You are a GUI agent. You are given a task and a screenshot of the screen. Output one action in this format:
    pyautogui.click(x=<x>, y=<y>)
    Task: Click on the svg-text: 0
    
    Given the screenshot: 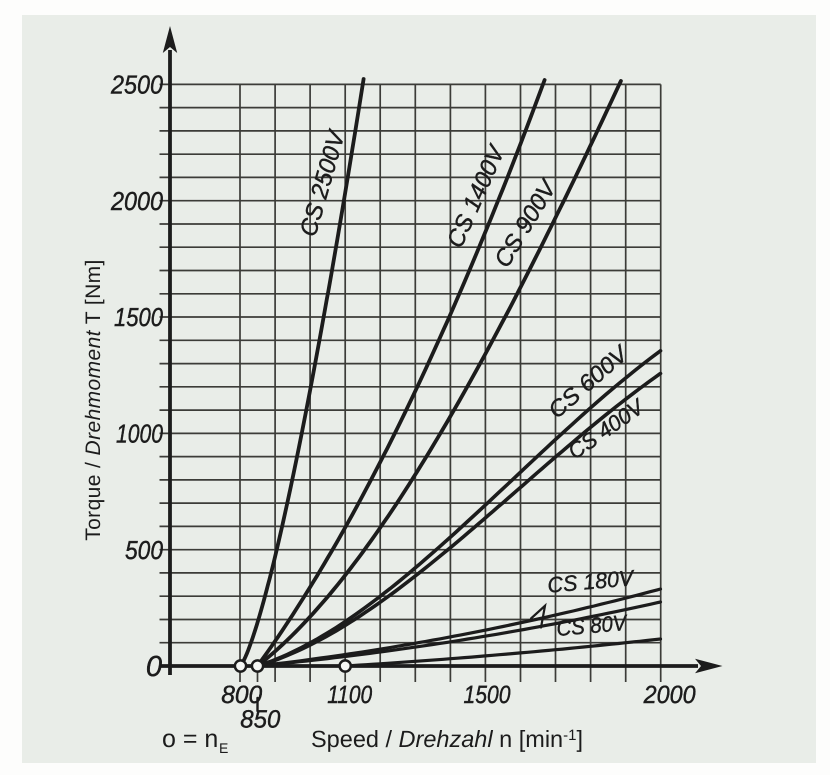 What is the action you would take?
    pyautogui.click(x=154, y=667)
    